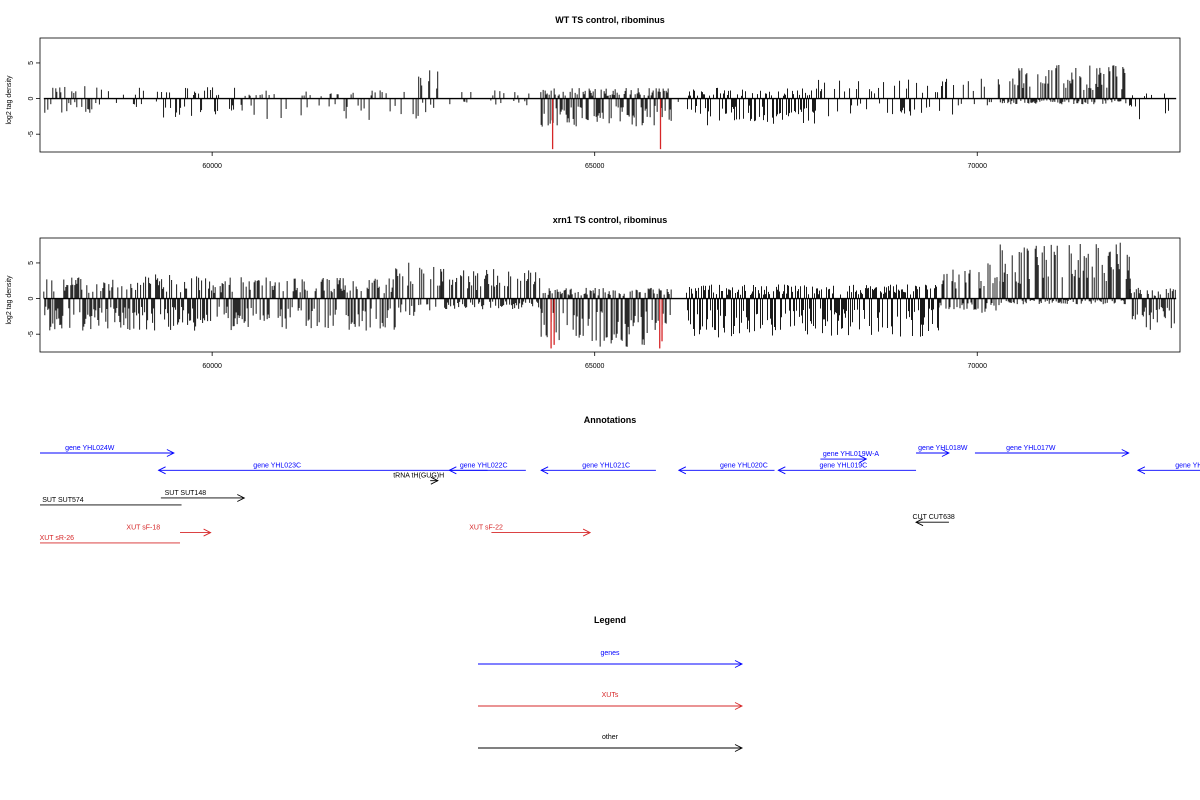 The image size is (1200, 800). Describe the element at coordinates (90, 448) in the screenshot. I see `feature-label: gene YHL024W` at that location.